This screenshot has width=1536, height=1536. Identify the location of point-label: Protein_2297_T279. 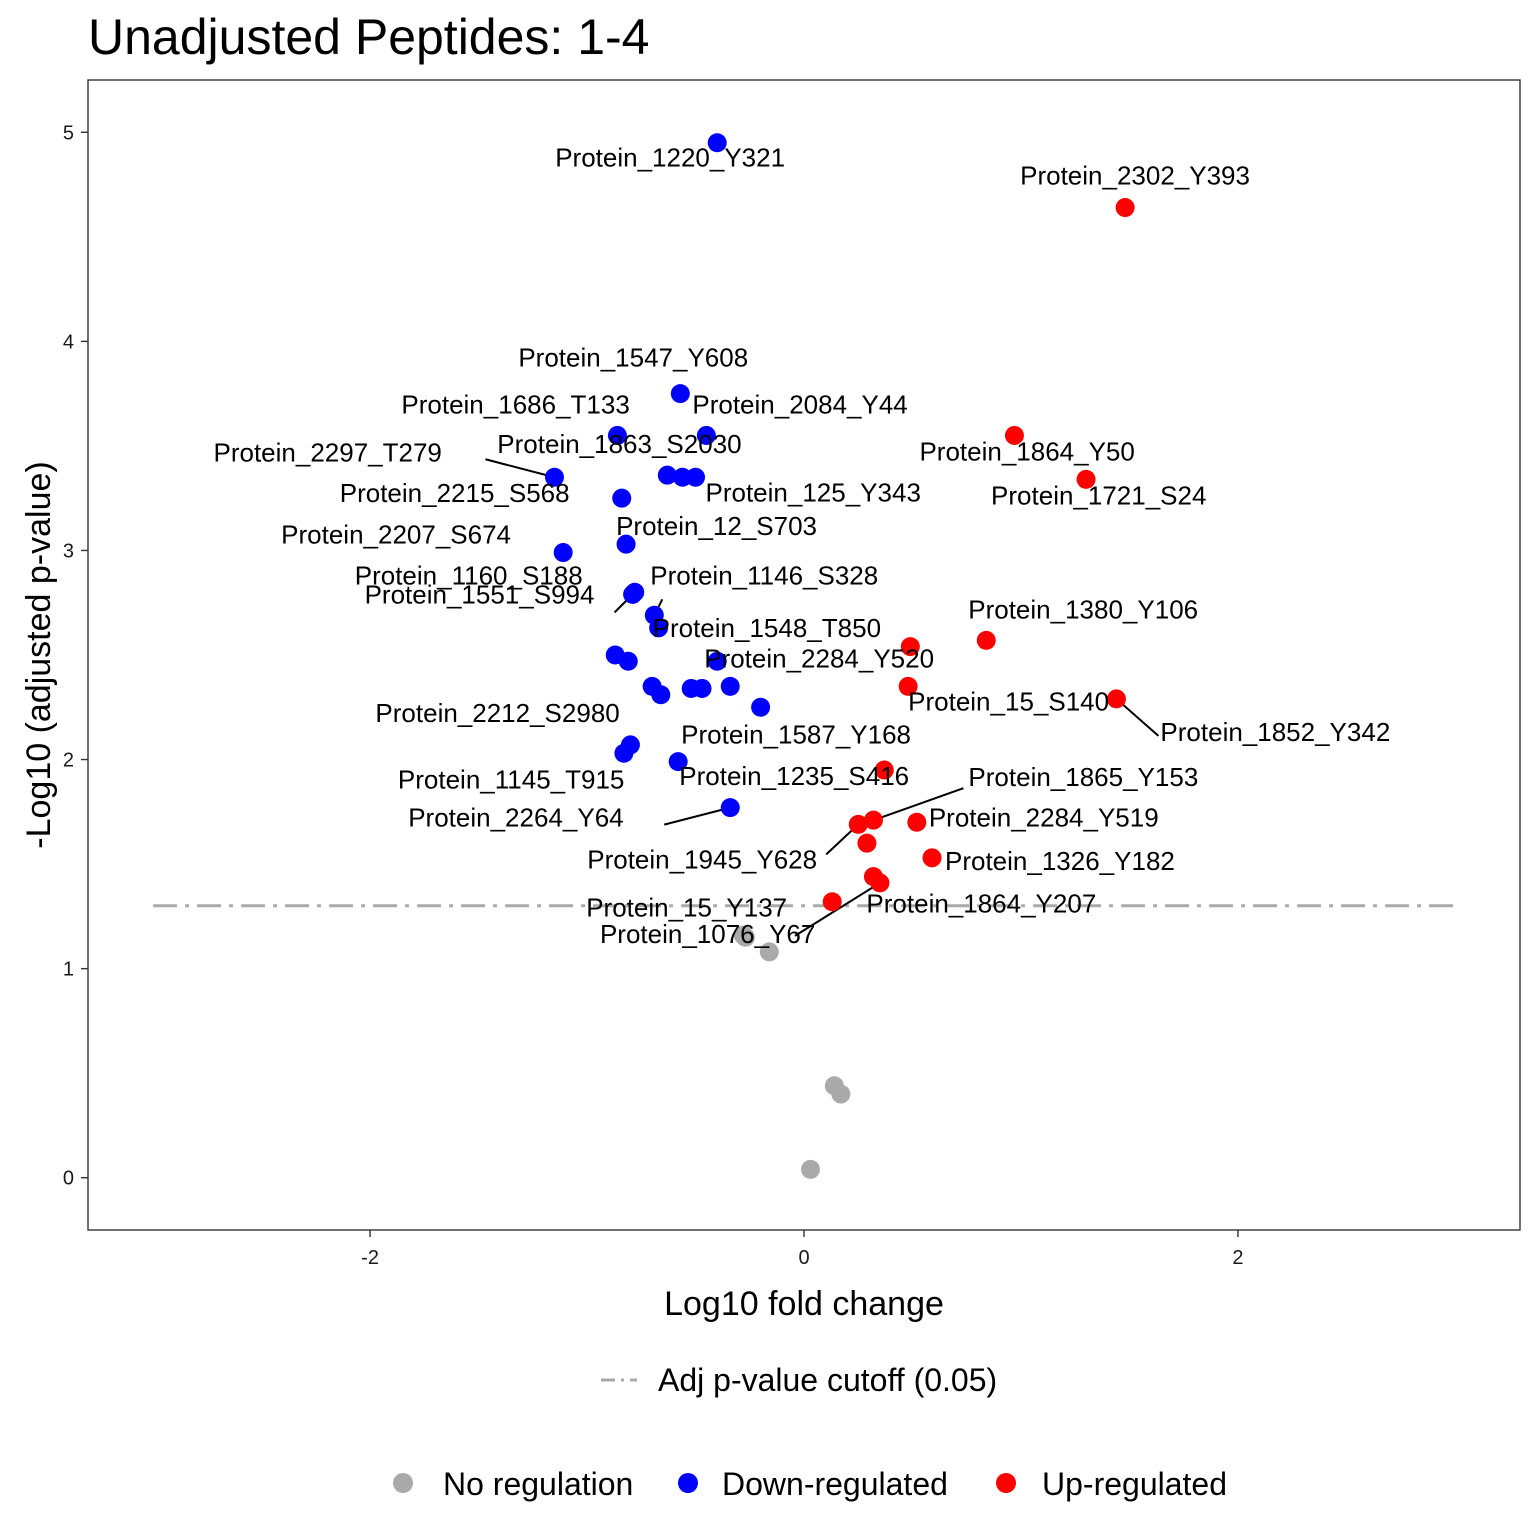
(327, 452).